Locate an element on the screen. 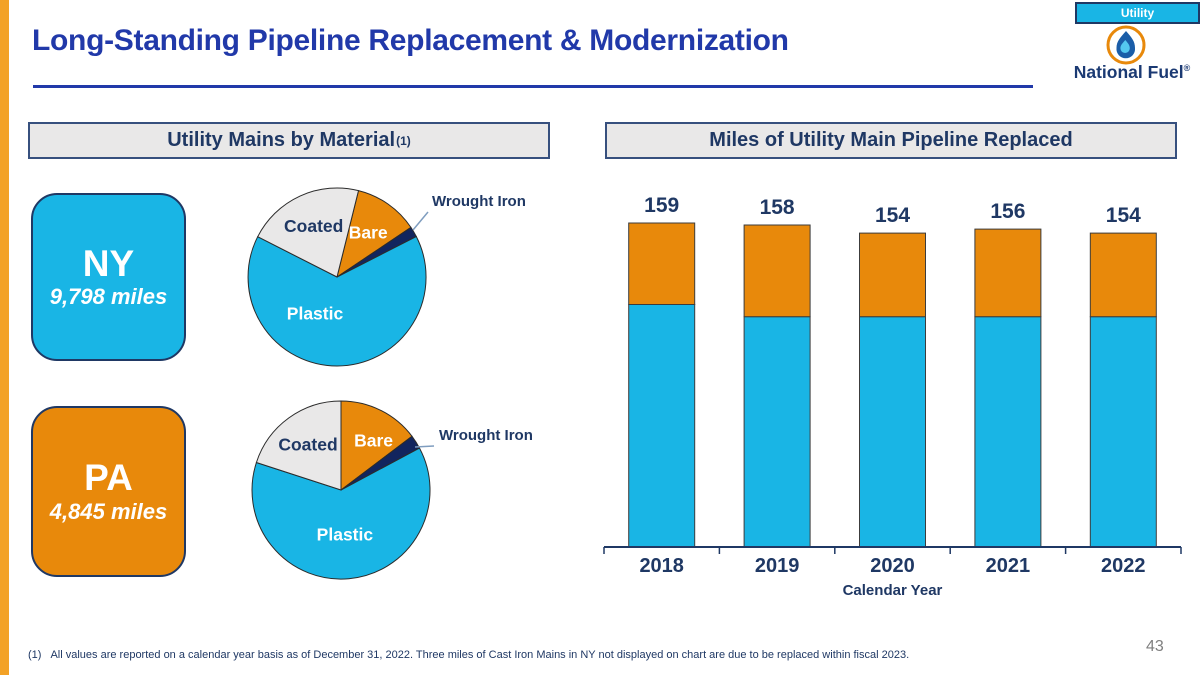  pie-label-pa-plastic: Plastic is located at coordinates (345, 534).